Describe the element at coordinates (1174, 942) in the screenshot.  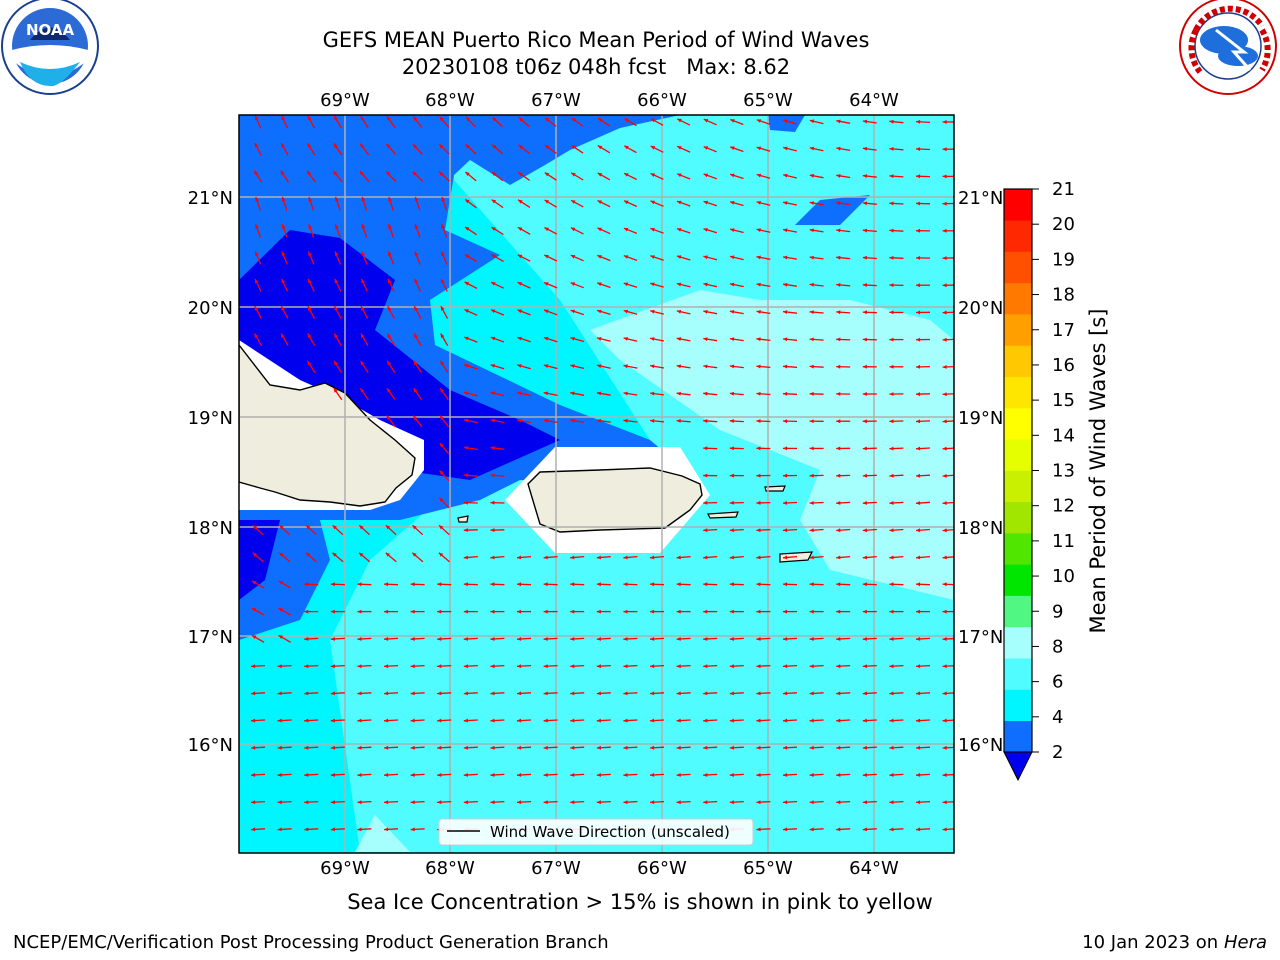
I see `date-stamp: 10 Jan 2023 on Hera` at that location.